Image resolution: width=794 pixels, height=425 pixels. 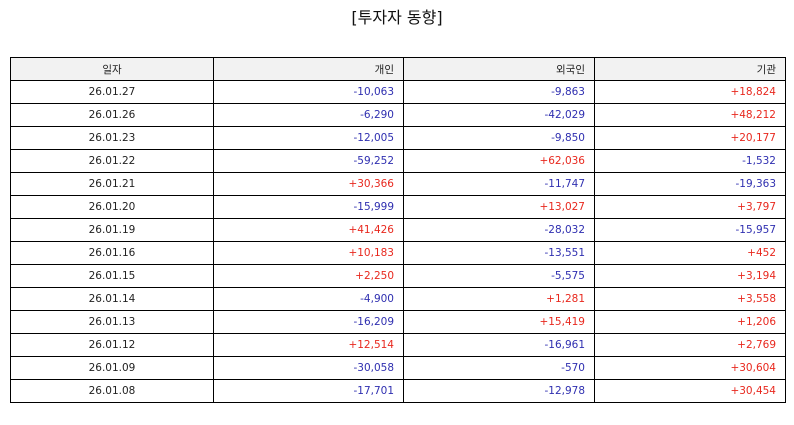 I want to click on table-row: 26.01.27 -10,063 -9,863 +18,824, so click(x=398, y=92).